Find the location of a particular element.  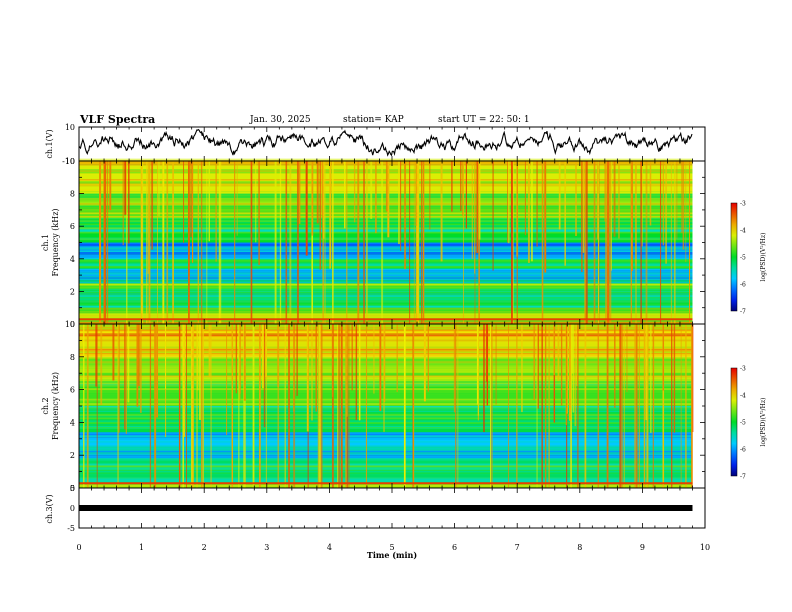

colorbar-tick-label: -7 is located at coordinates (743, 477).